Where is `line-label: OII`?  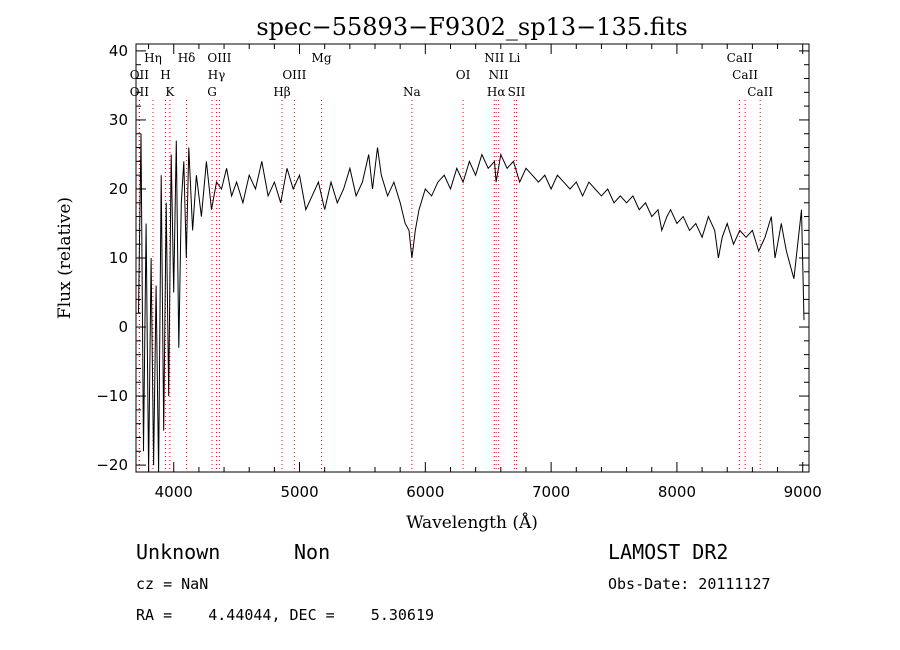 line-label: OII is located at coordinates (140, 75).